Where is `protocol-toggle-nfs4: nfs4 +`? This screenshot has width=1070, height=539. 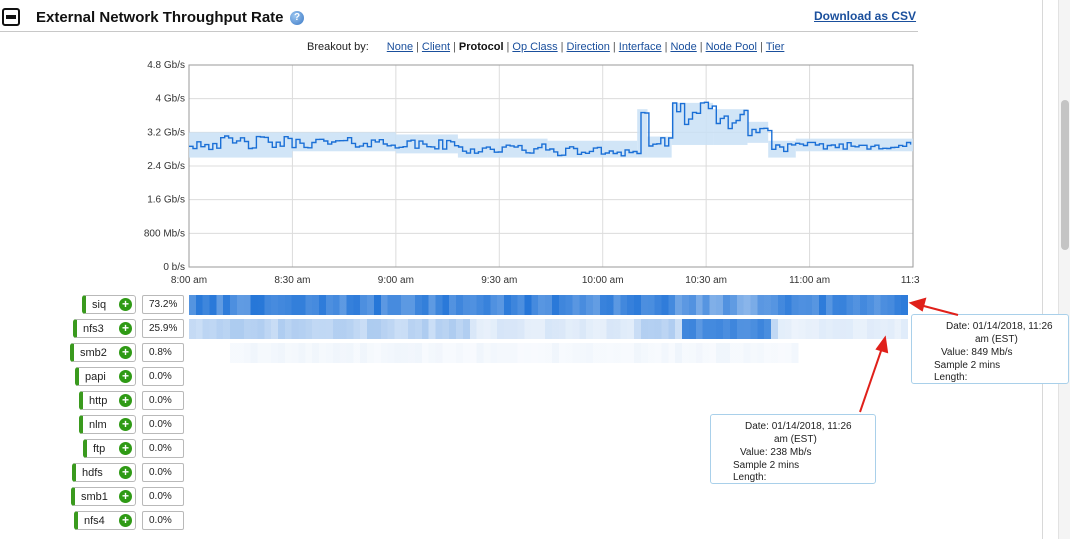
protocol-toggle-nfs4: nfs4 + is located at coordinates (105, 520).